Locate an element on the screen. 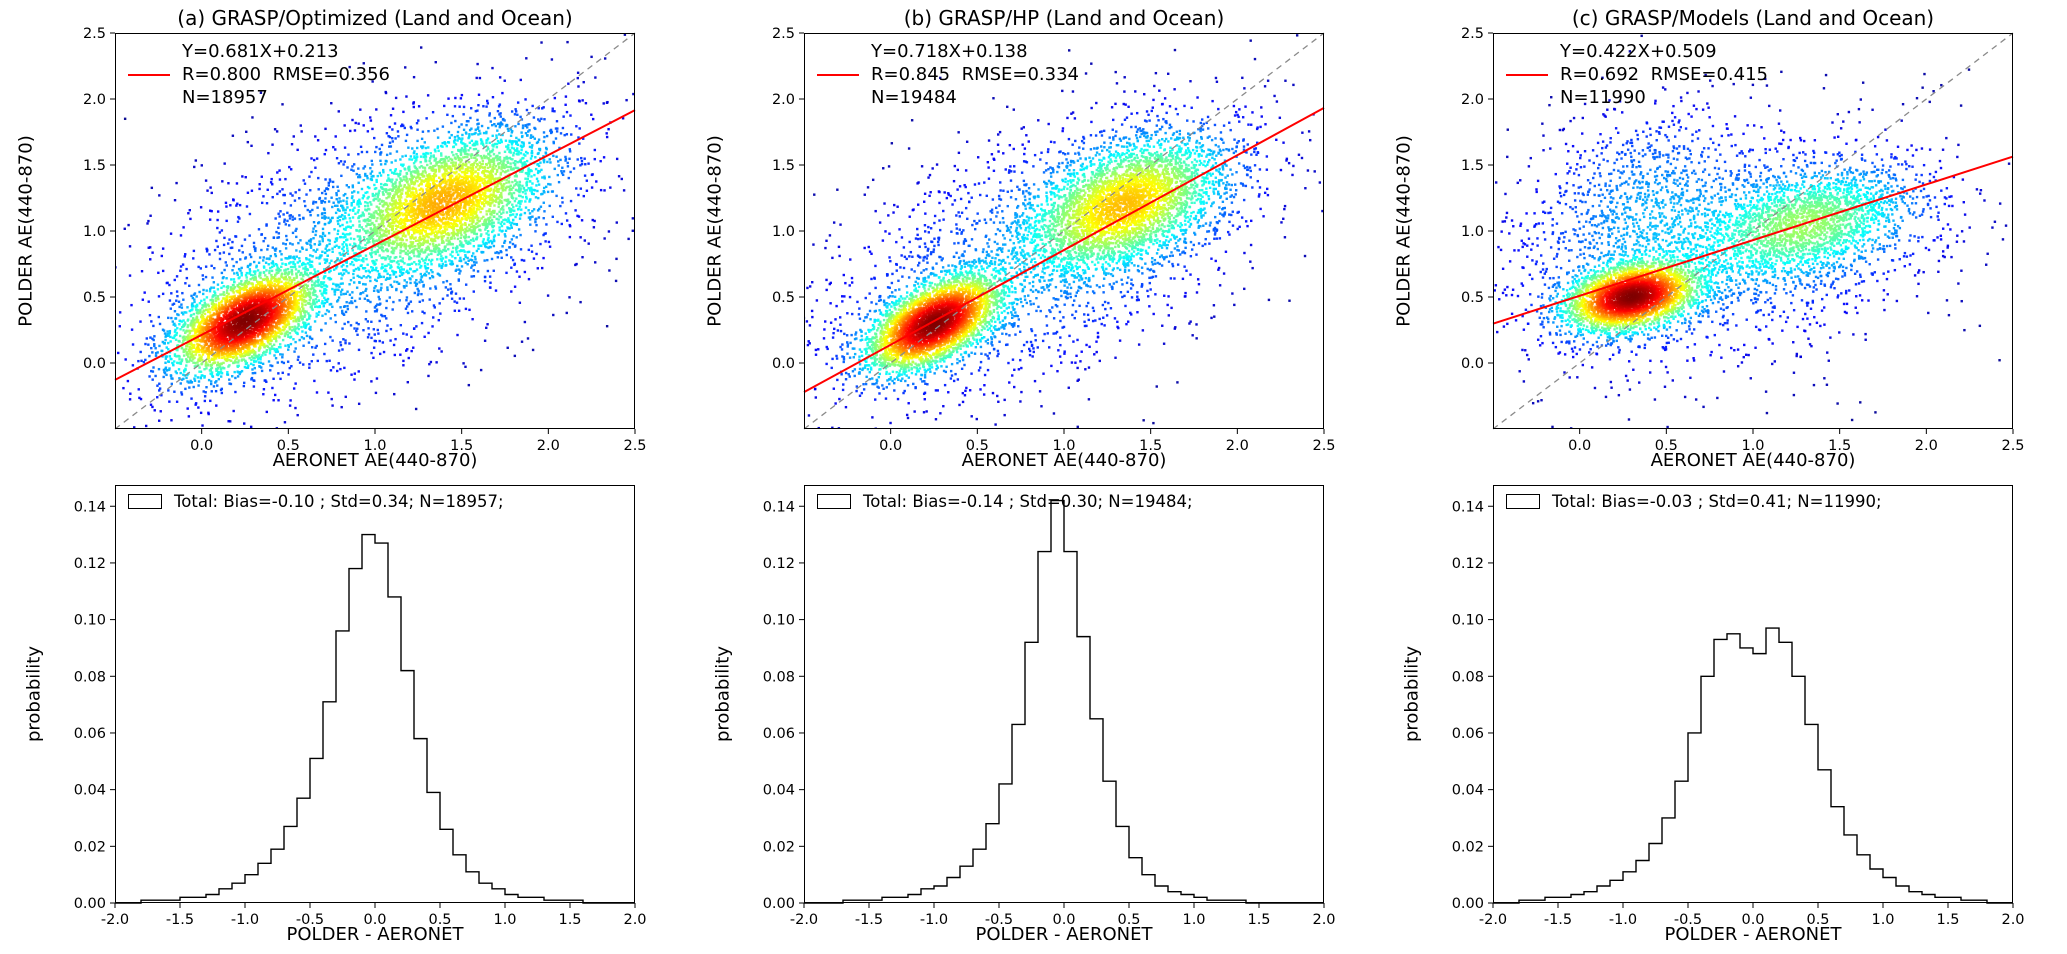  fit-count: N=19484 is located at coordinates (914, 97).